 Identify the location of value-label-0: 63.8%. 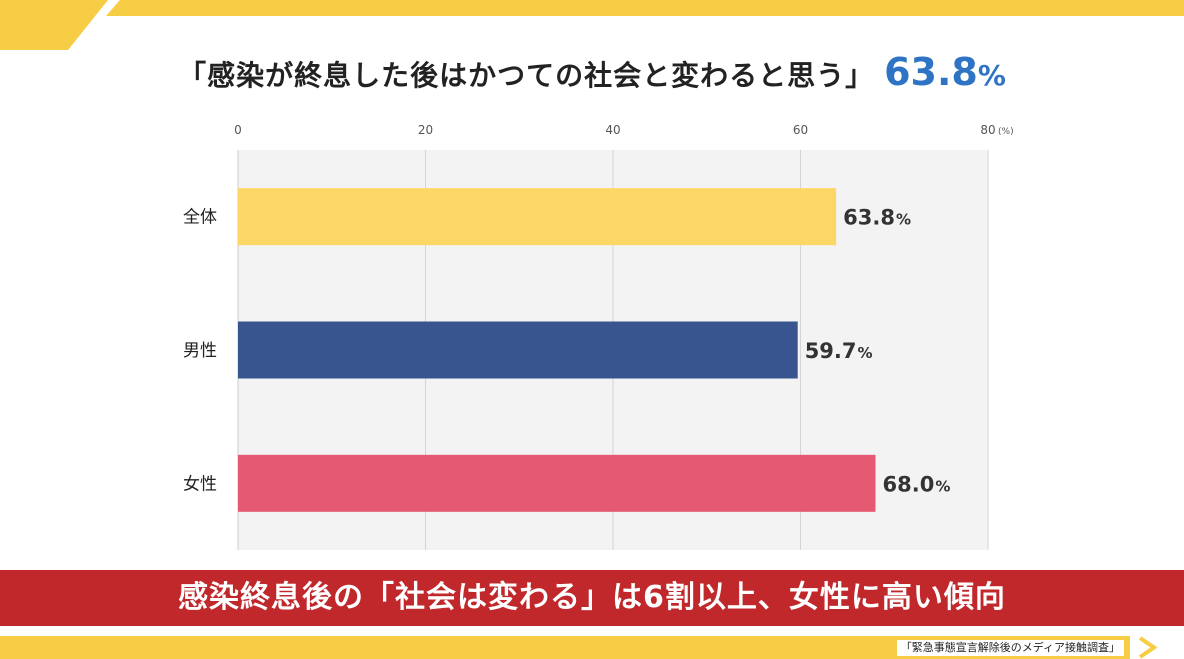
(877, 218).